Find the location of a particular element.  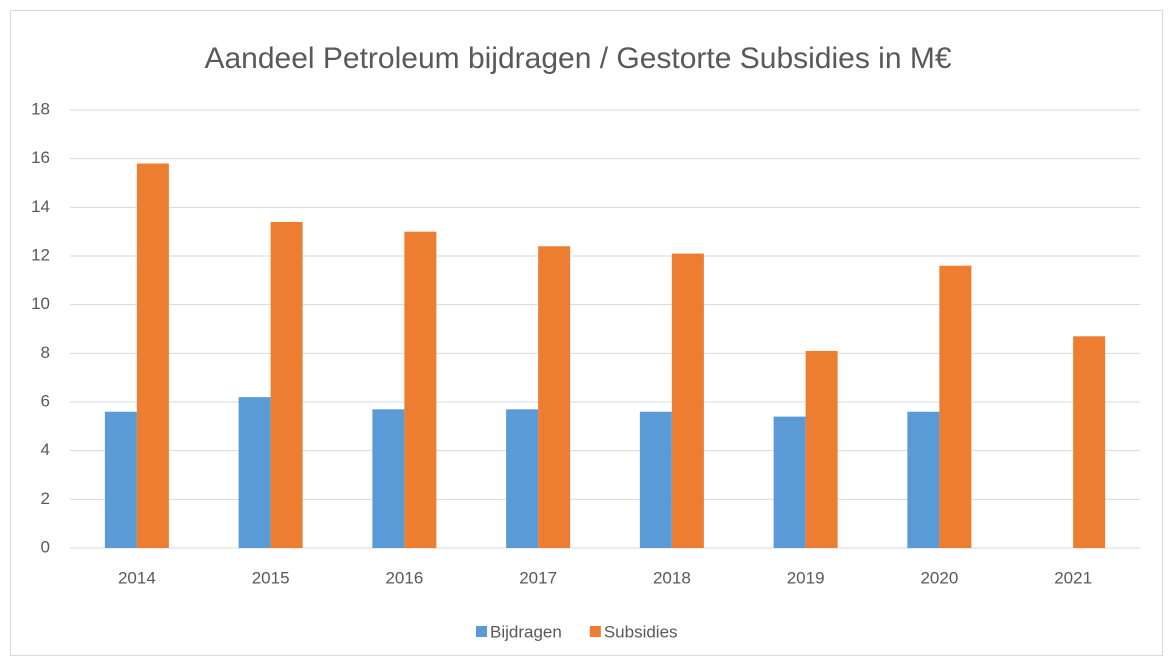

y-tick-label: 16 is located at coordinates (40, 157).